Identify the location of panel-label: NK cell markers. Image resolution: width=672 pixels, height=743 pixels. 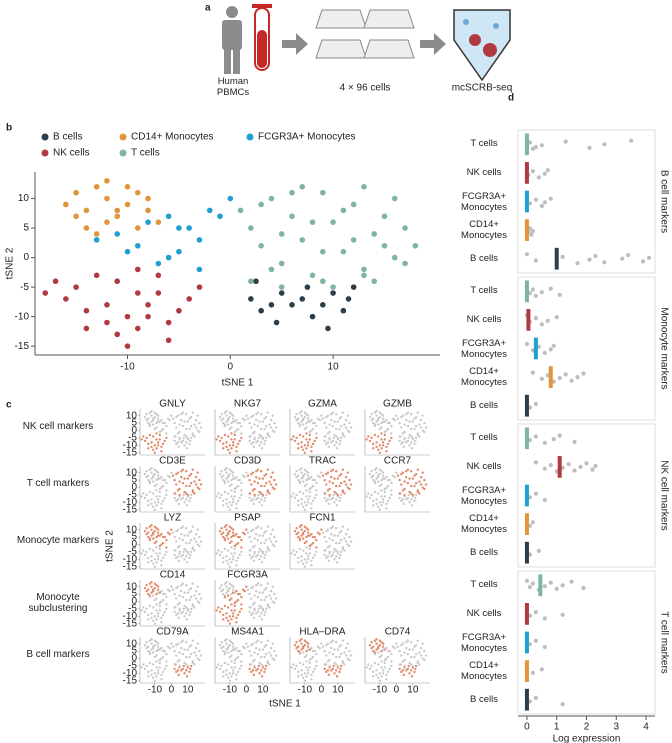
(663, 495).